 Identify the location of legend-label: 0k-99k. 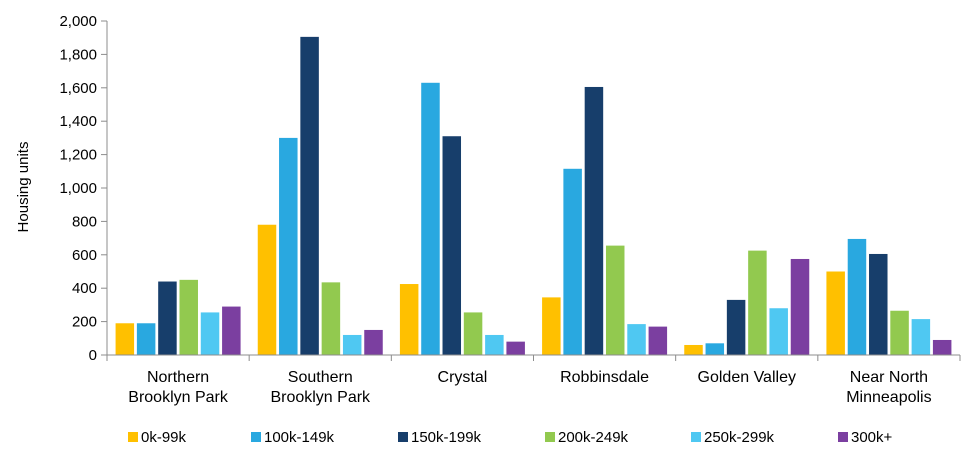
(164, 437).